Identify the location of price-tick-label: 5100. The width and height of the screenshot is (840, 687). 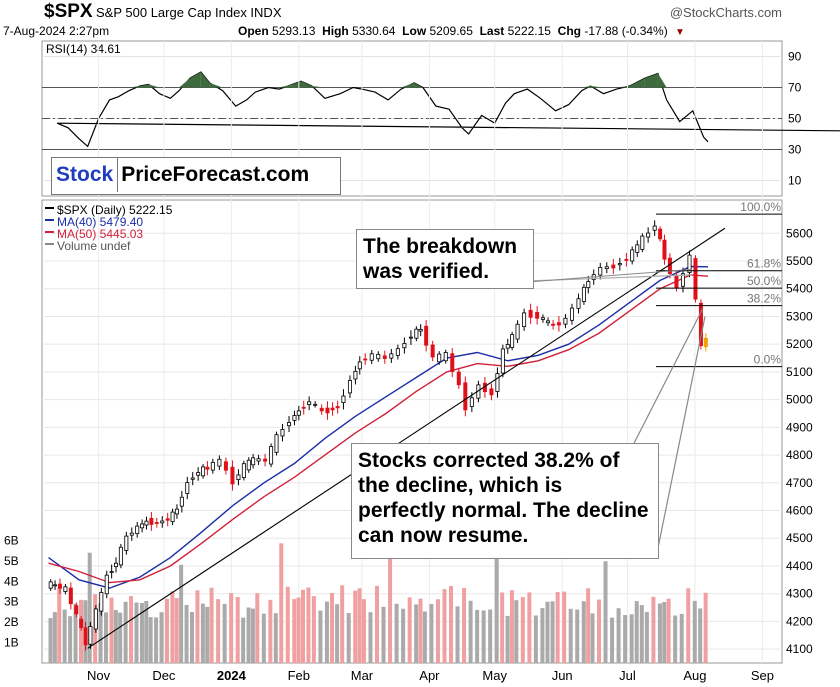
(799, 372).